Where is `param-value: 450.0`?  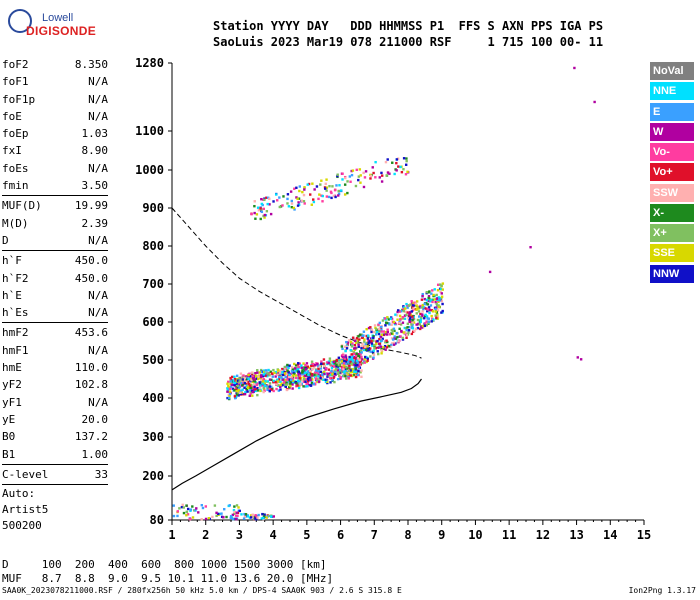 param-value: 450.0 is located at coordinates (91, 261).